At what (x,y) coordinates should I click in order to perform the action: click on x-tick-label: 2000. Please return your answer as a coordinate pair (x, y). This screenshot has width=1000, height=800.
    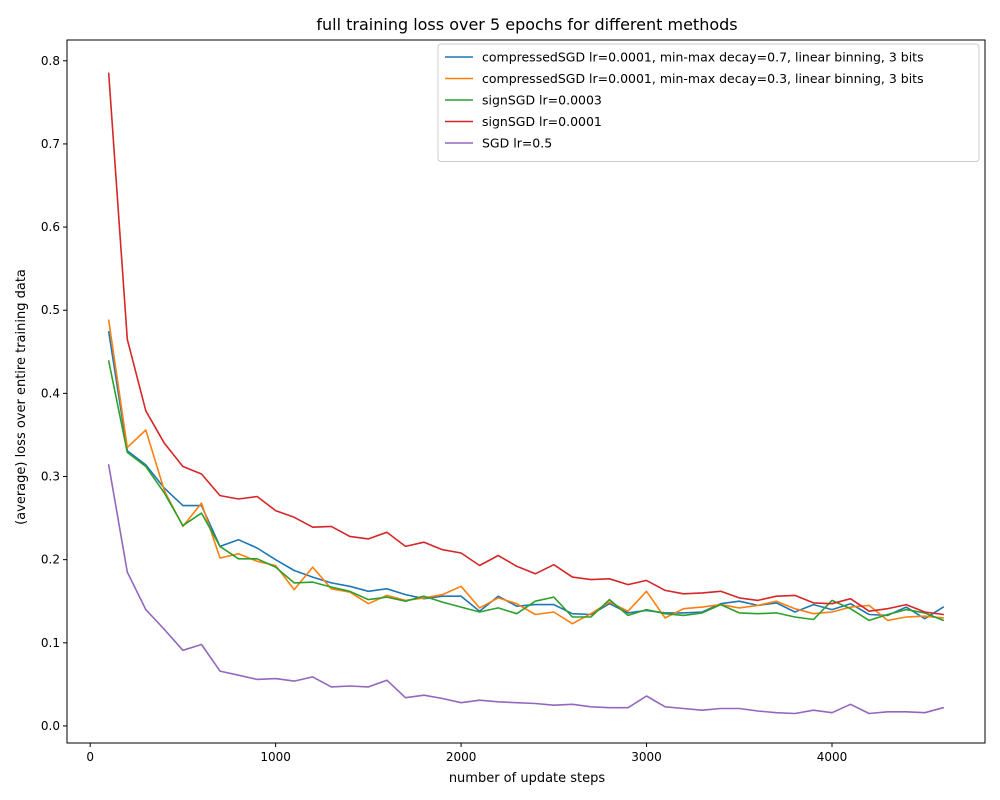
    Looking at the image, I should click on (461, 757).